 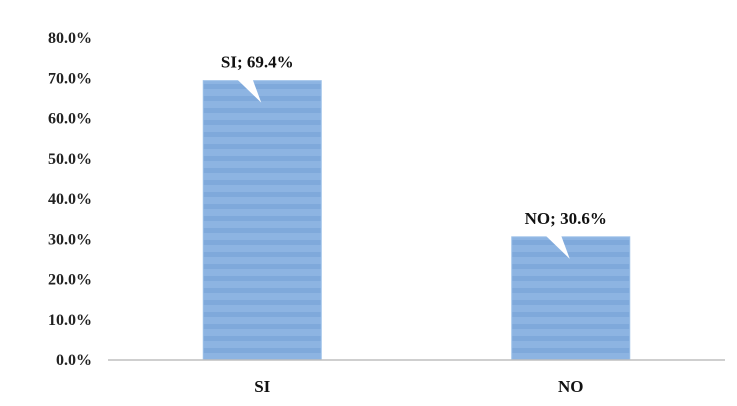 What do you see at coordinates (70, 280) in the screenshot?
I see `y-tick-label: 20.0%` at bounding box center [70, 280].